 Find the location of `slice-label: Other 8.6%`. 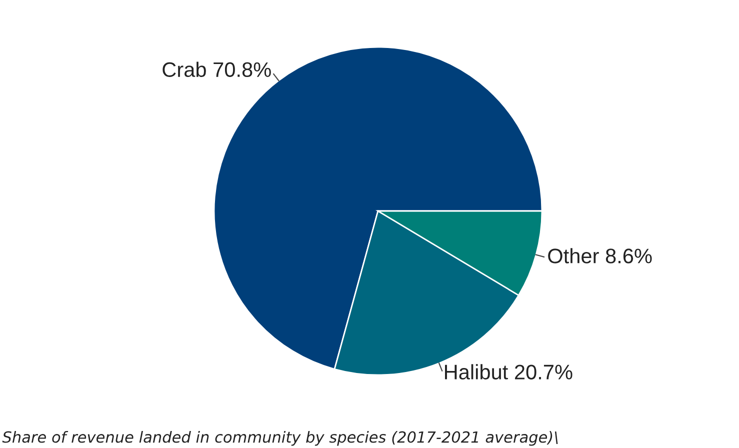

slice-label: Other 8.6% is located at coordinates (600, 256).